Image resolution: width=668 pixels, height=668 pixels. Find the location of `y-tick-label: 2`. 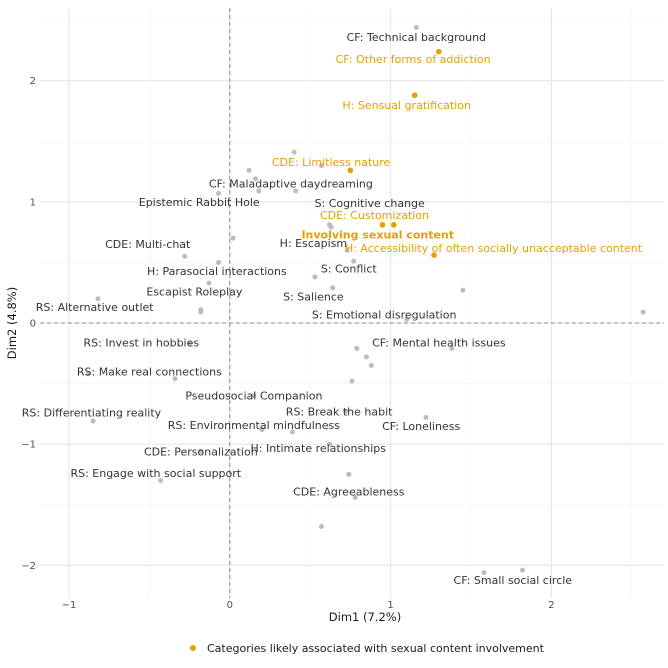

y-tick-label: 2 is located at coordinates (33, 81).